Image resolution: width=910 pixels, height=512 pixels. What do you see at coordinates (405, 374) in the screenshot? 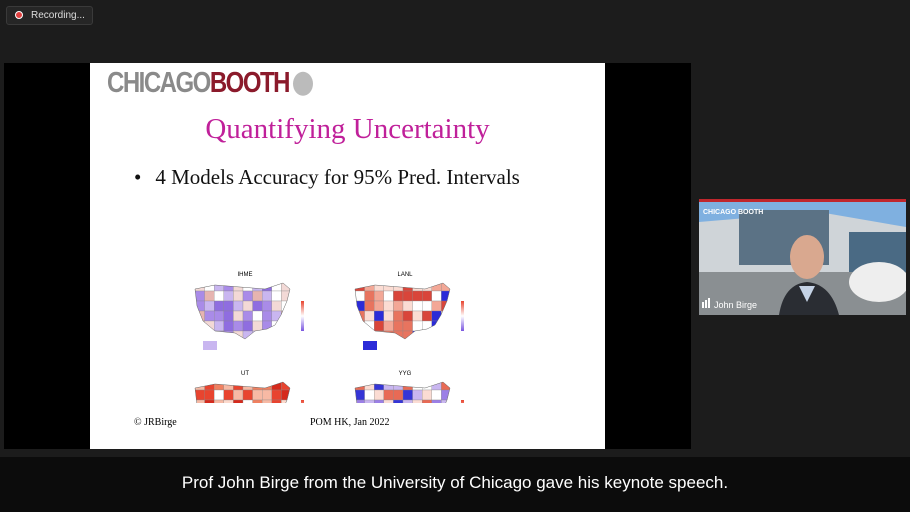
I see `map-title: YYG` at bounding box center [405, 374].